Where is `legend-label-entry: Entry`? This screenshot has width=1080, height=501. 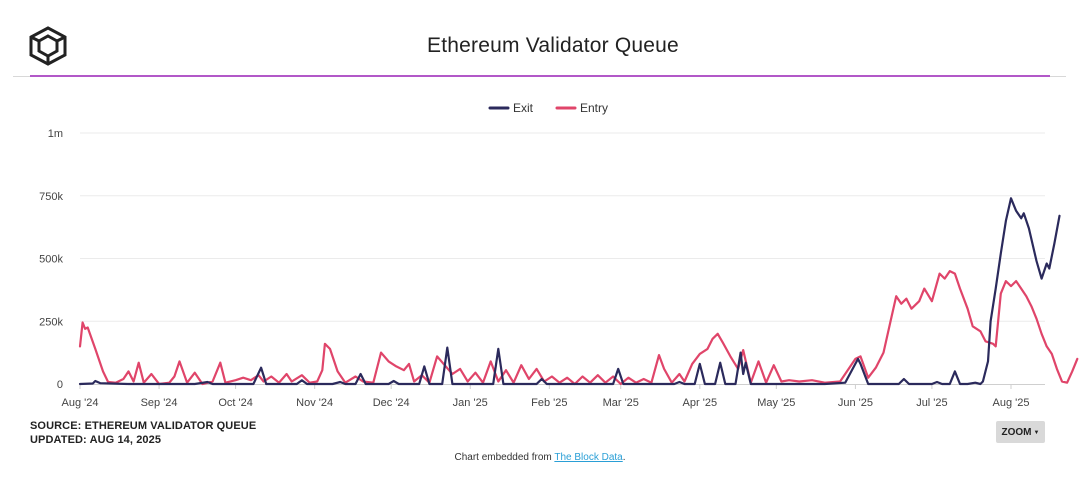 legend-label-entry: Entry is located at coordinates (594, 108).